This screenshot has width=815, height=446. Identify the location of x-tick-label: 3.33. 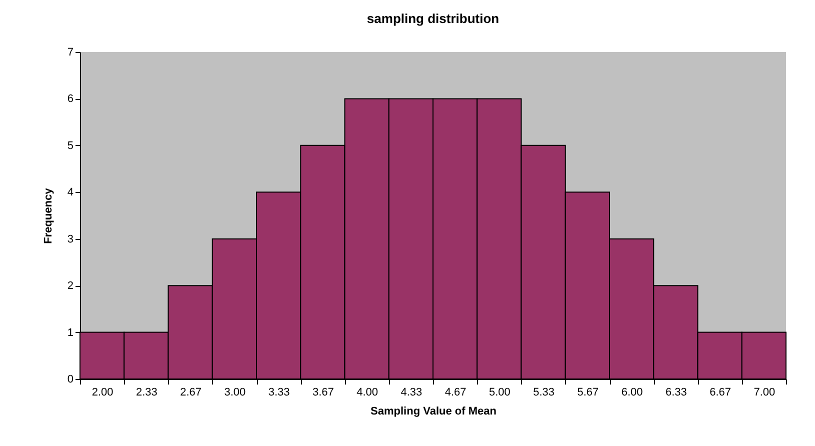
(279, 392).